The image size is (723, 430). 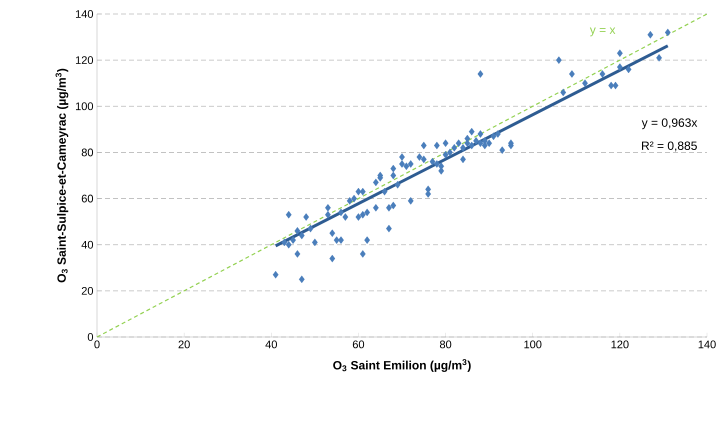 What do you see at coordinates (402, 365) in the screenshot?
I see `text: O$_{3}$ Saint Emilion (µg/m$^{3}$)` at bounding box center [402, 365].